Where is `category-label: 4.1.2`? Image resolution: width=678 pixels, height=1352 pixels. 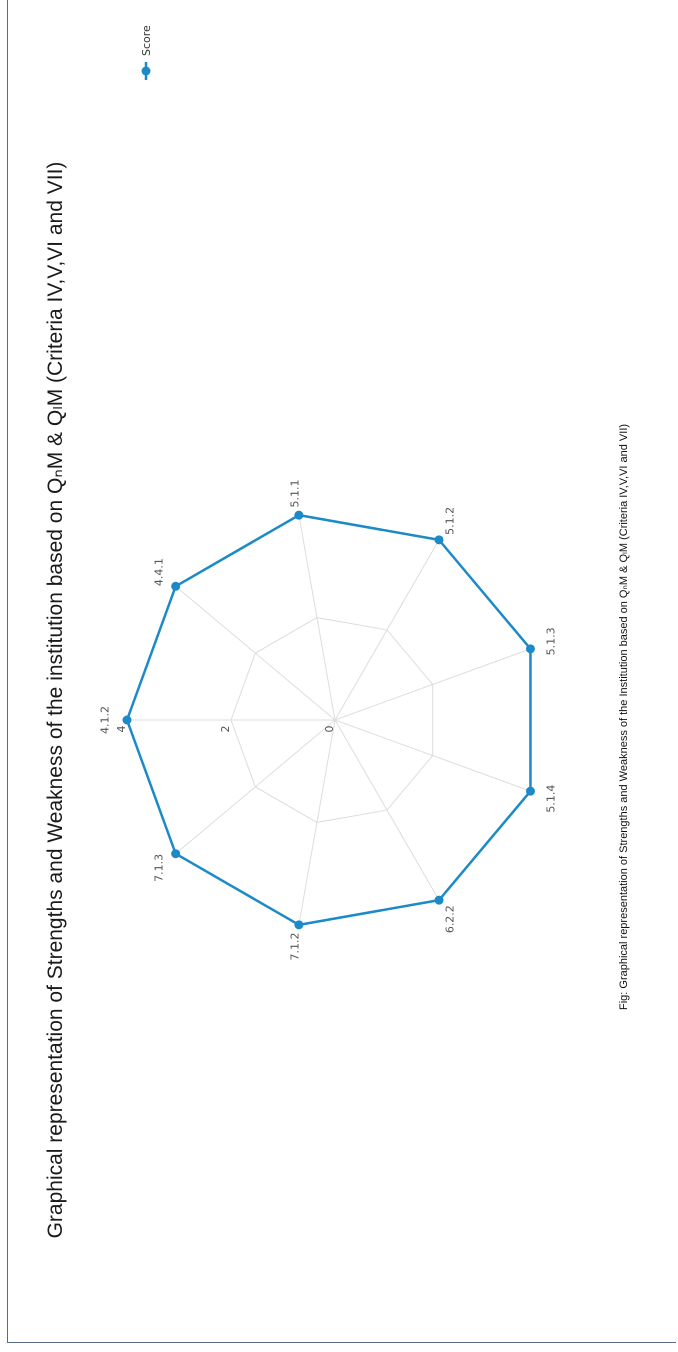 category-label: 4.1.2 is located at coordinates (105, 720).